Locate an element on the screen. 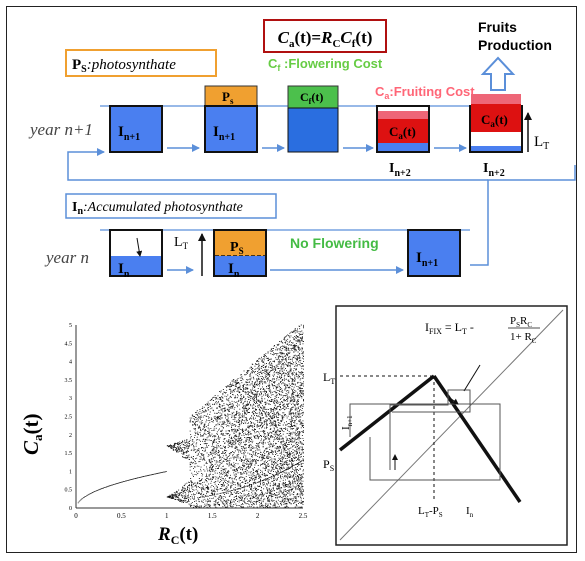 Image resolution: width=585 pixels, height=561 pixels. box-ca-in2-a: Ca(t) is located at coordinates (403, 129).